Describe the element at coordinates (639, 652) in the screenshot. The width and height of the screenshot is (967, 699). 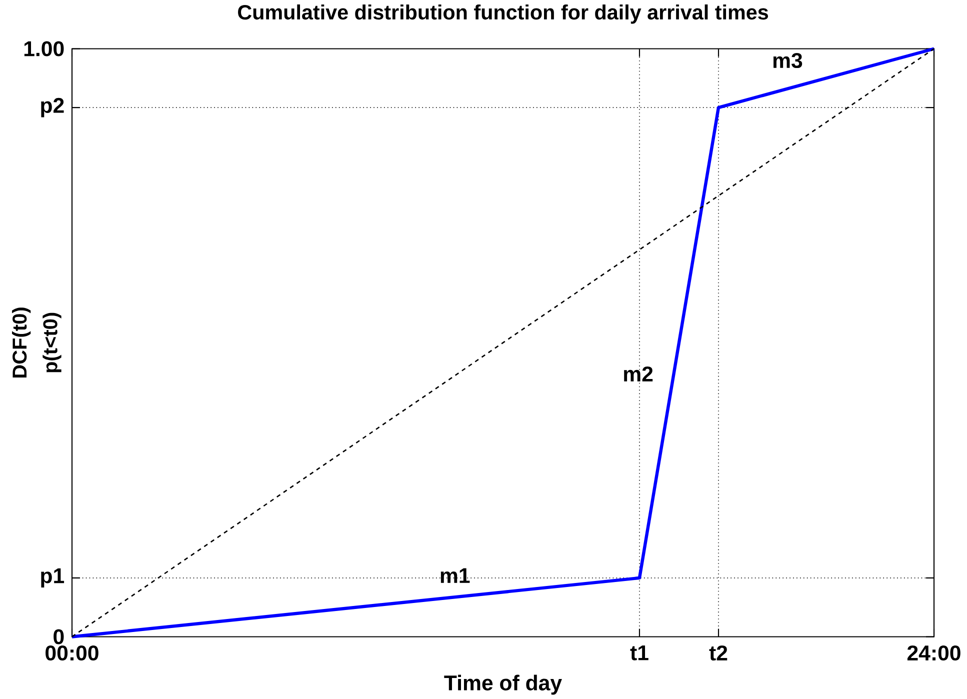
I see `x-tick-label: t1` at that location.